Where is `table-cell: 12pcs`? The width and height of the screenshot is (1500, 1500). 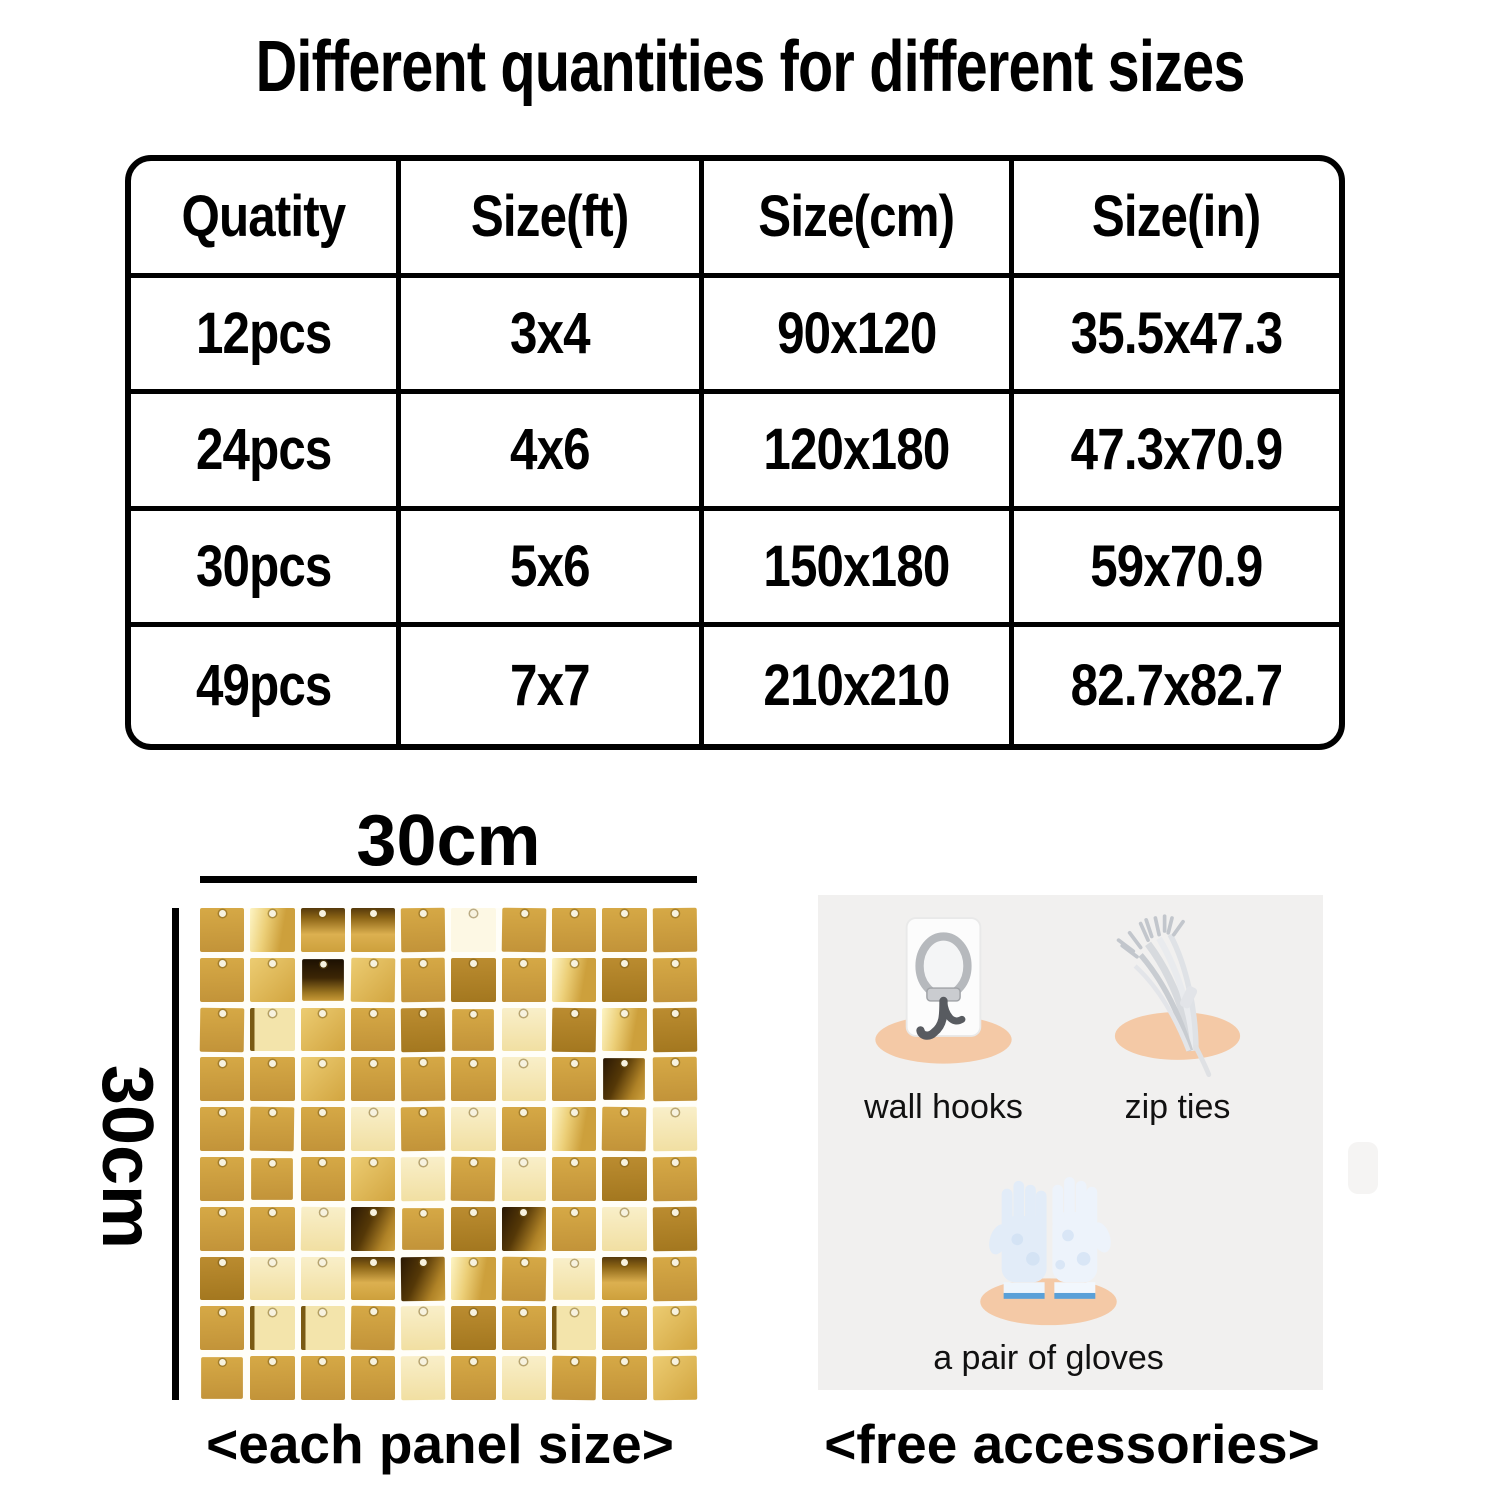 table-cell: 12pcs is located at coordinates (266, 336).